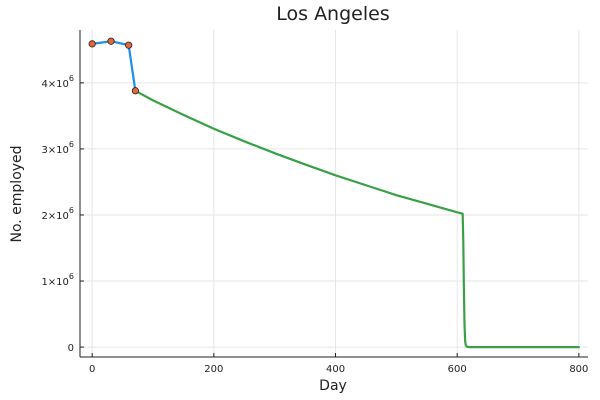 This screenshot has height=400, width=600. I want to click on x-axis-label: Day, so click(333, 386).